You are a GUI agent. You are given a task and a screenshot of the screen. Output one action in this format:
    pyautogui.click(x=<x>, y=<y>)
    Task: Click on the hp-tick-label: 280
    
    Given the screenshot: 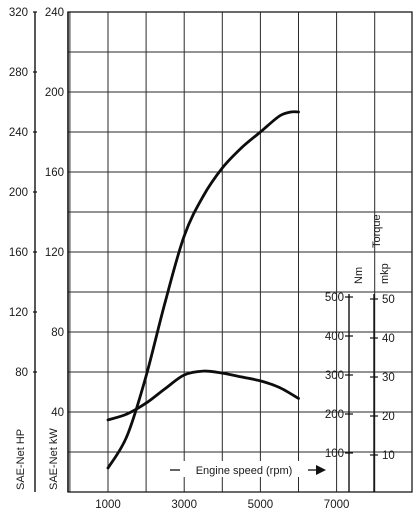 What is the action you would take?
    pyautogui.click(x=18, y=73)
    